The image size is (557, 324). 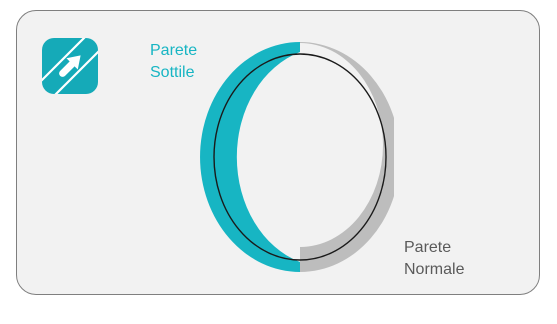 What do you see at coordinates (172, 72) in the screenshot?
I see `thin-wall-label-line-2: Sottile` at bounding box center [172, 72].